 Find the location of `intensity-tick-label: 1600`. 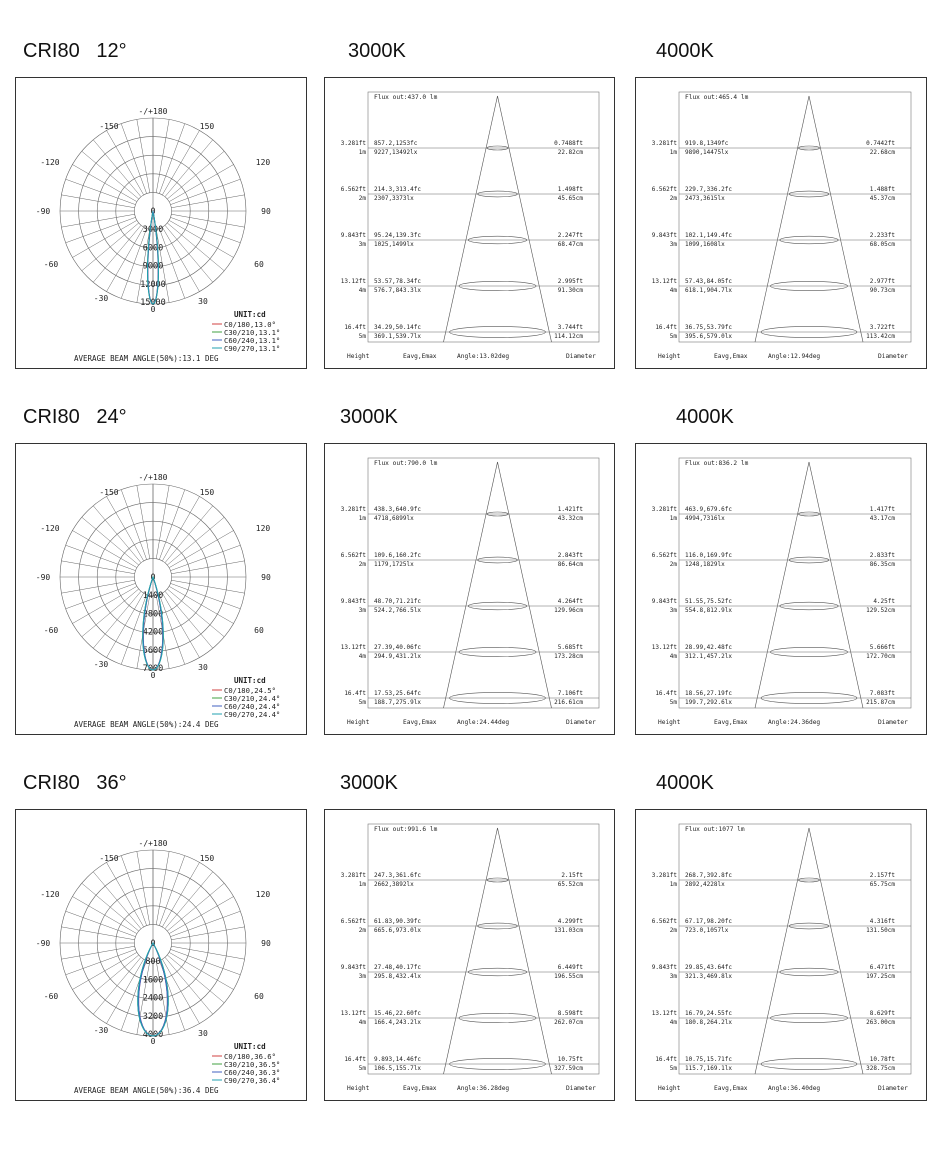

intensity-tick-label: 1600 is located at coordinates (153, 980).